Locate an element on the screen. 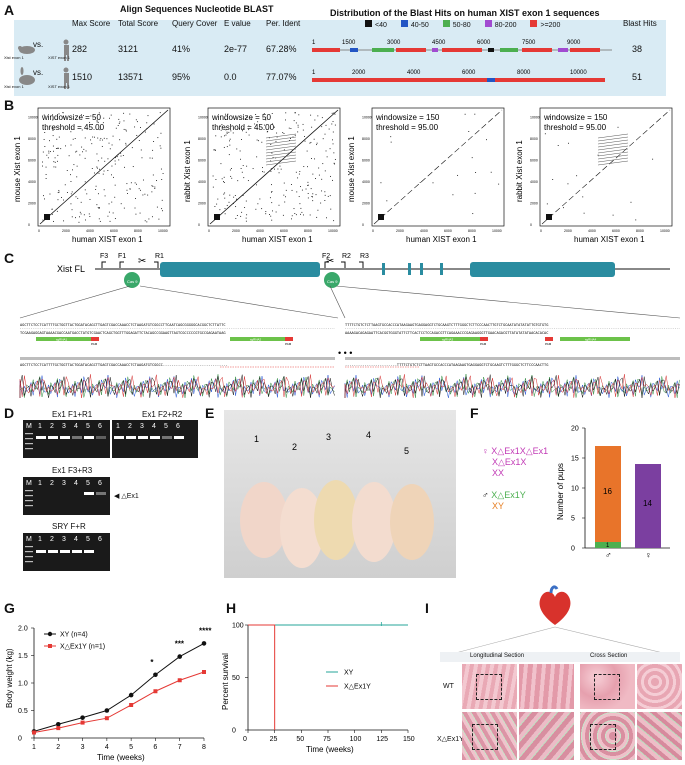 Image resolution: width=685 pixels, height=765 pixels. seq-track is located at coordinates (177, 358).